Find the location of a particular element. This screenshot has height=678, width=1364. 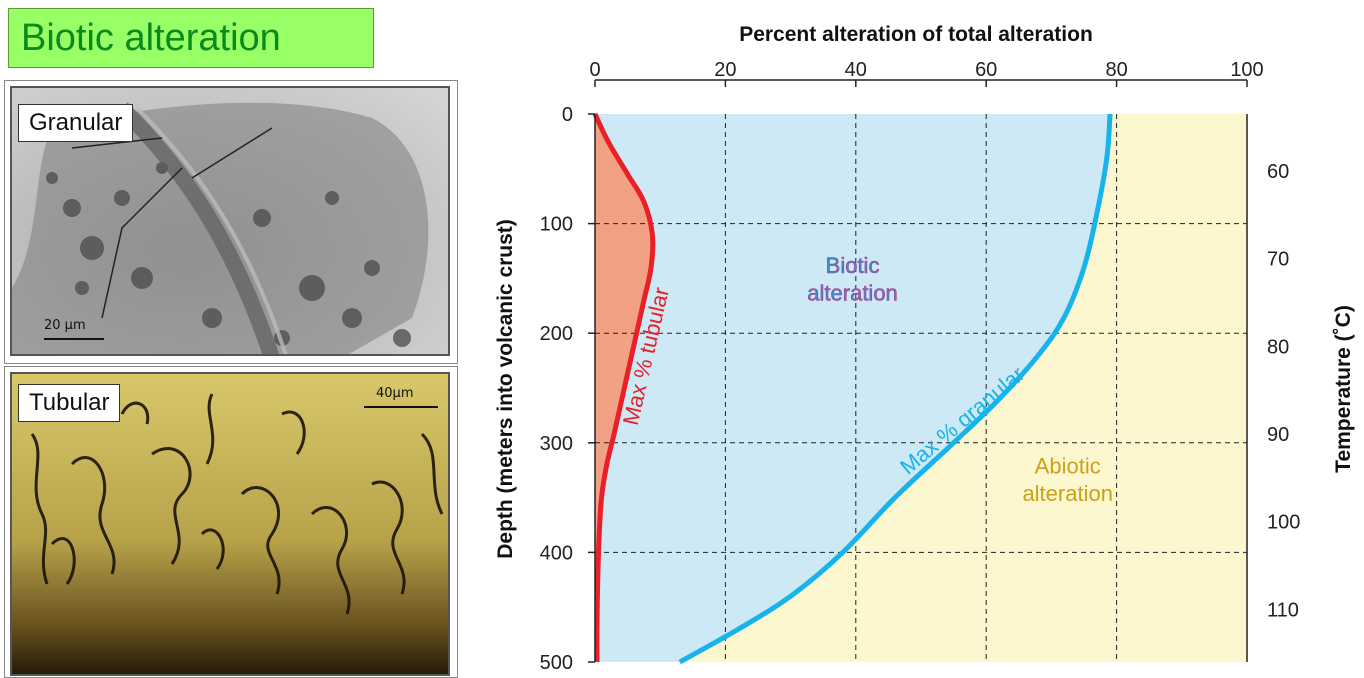

tubular-scale-bar: 40μm is located at coordinates (404, 397).